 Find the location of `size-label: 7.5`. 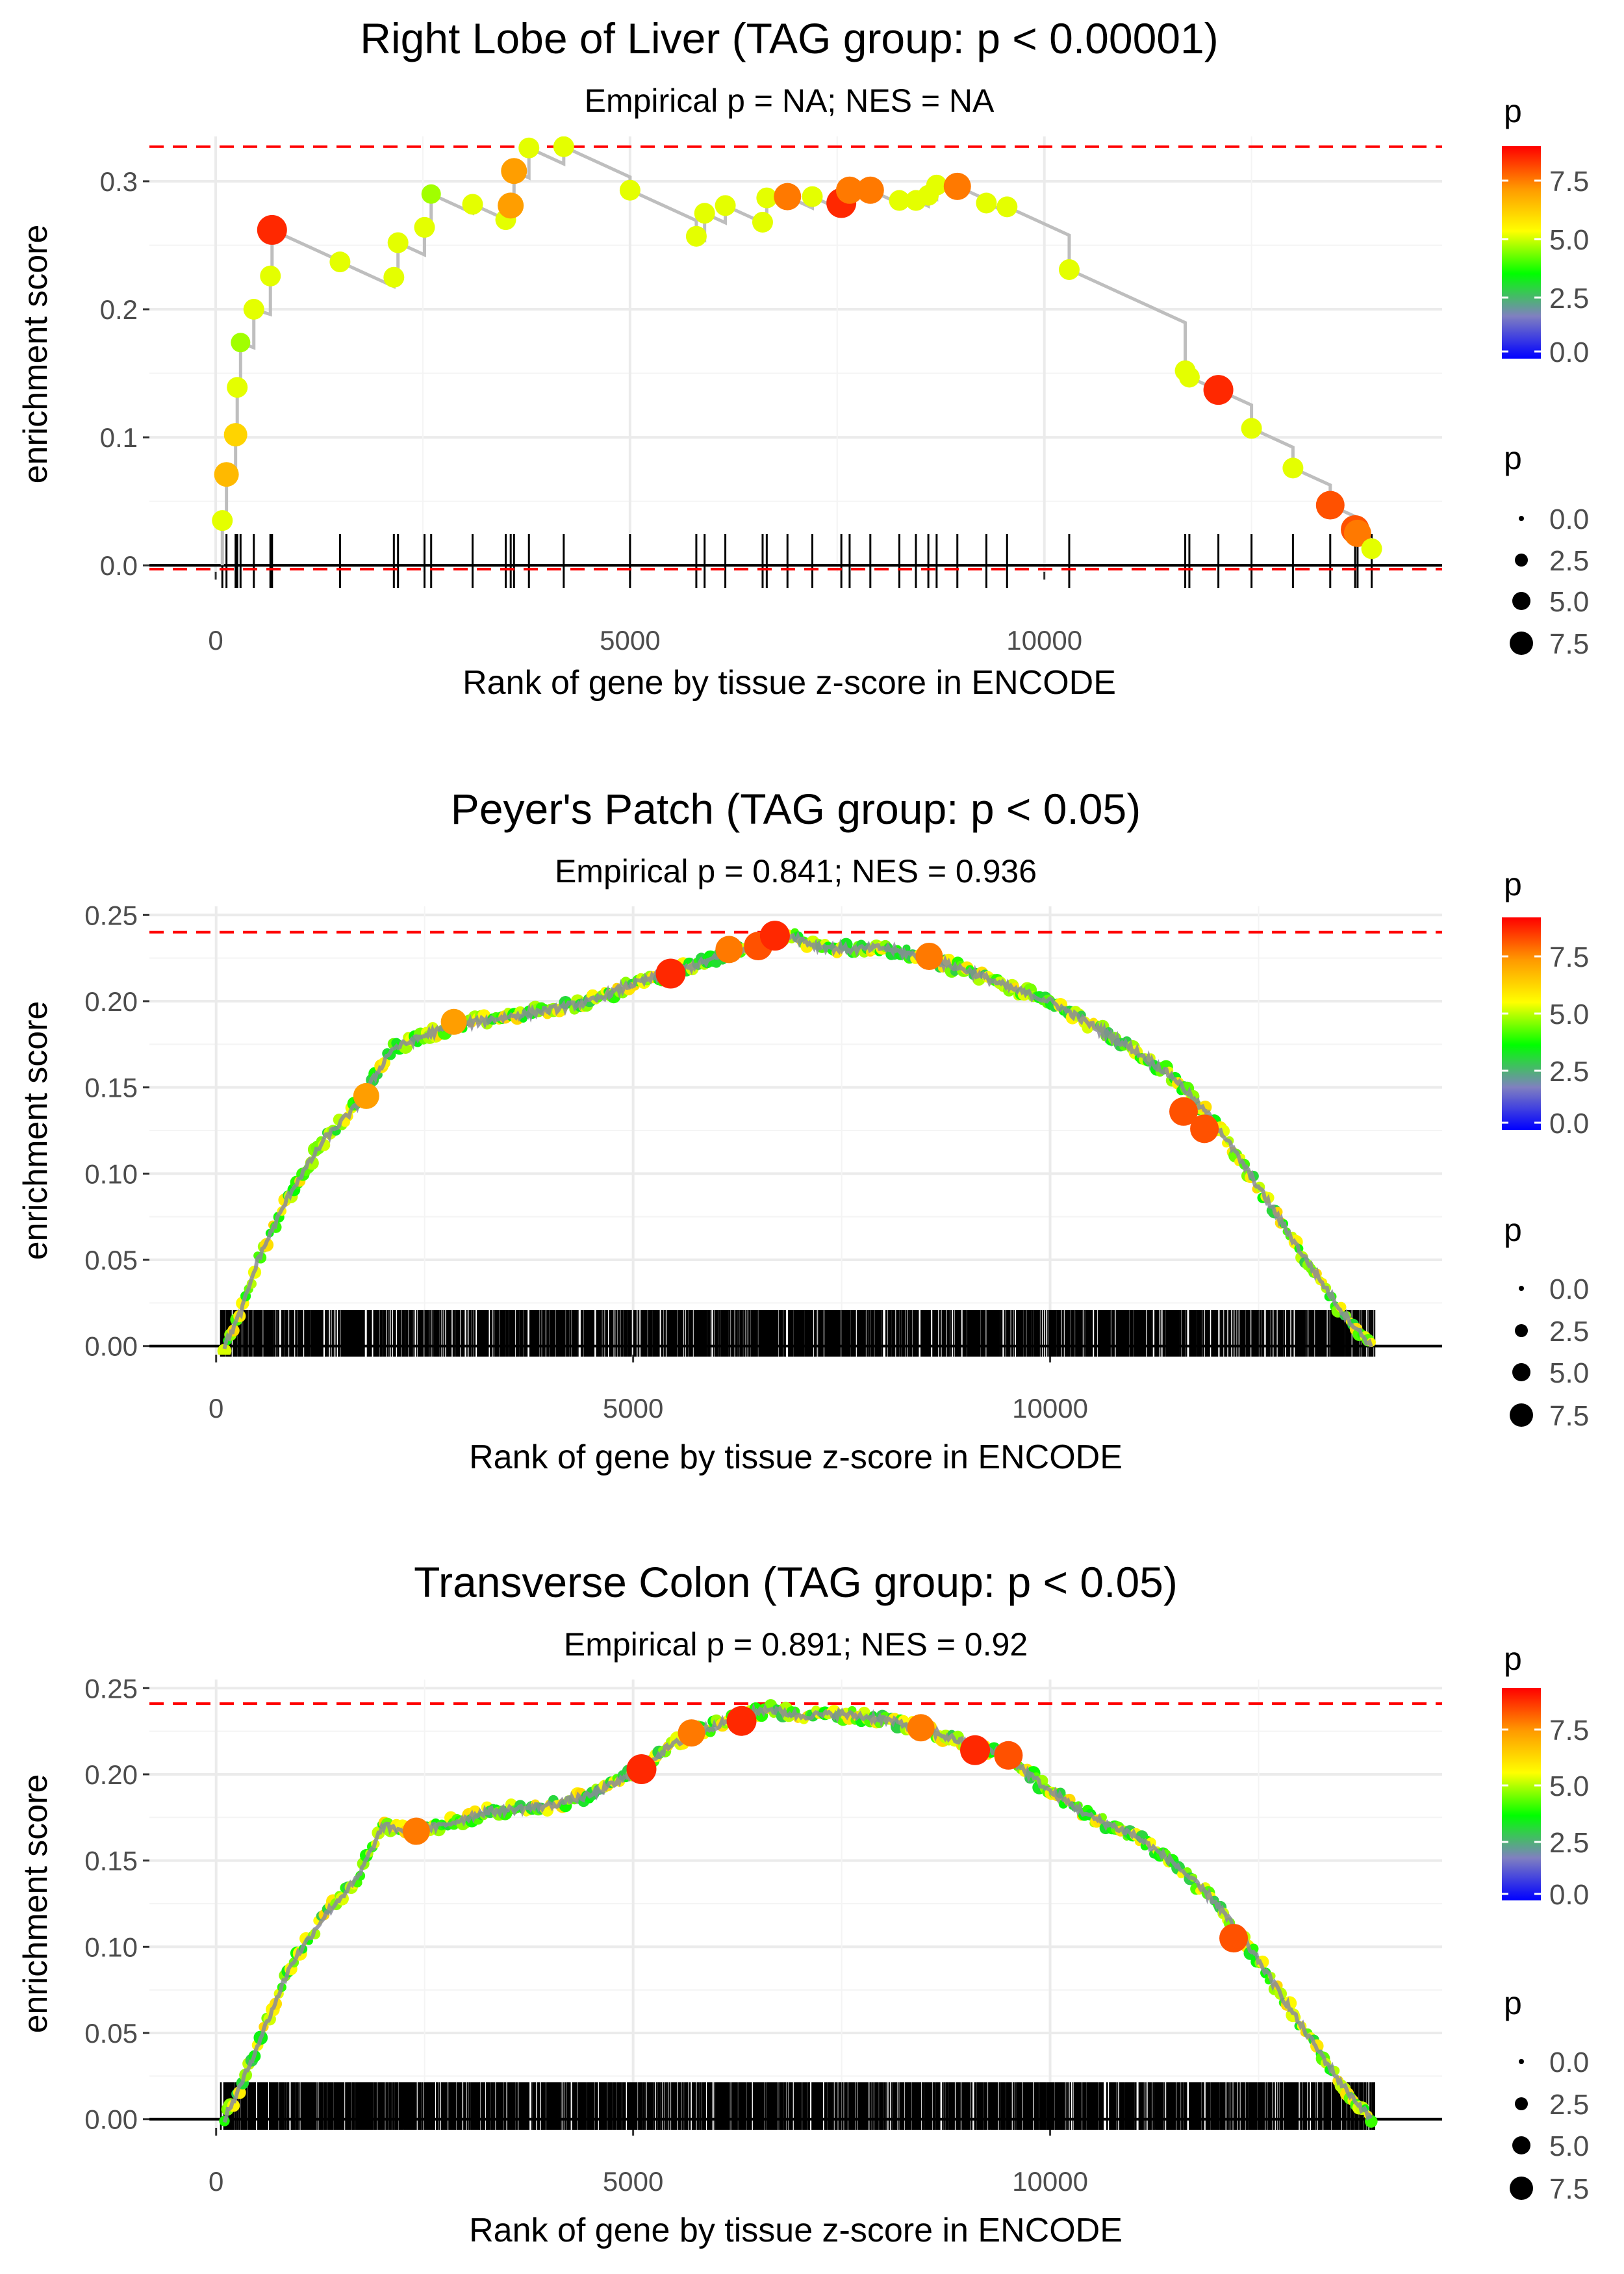

size-label: 7.5 is located at coordinates (1569, 1416).